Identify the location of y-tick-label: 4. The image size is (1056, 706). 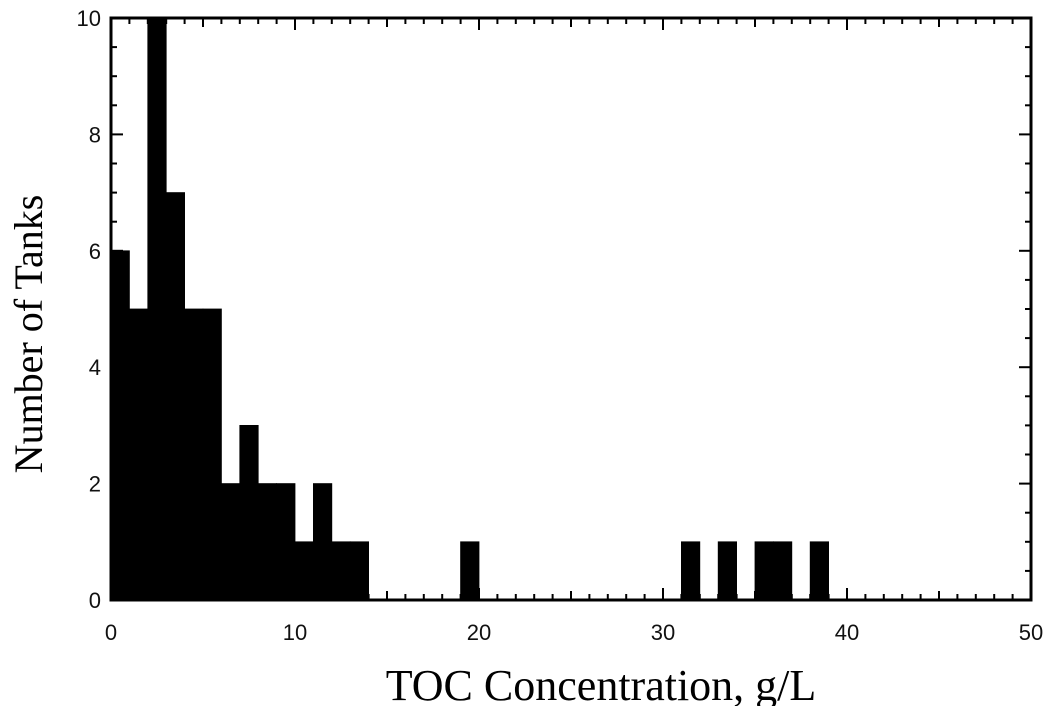
(95, 367).